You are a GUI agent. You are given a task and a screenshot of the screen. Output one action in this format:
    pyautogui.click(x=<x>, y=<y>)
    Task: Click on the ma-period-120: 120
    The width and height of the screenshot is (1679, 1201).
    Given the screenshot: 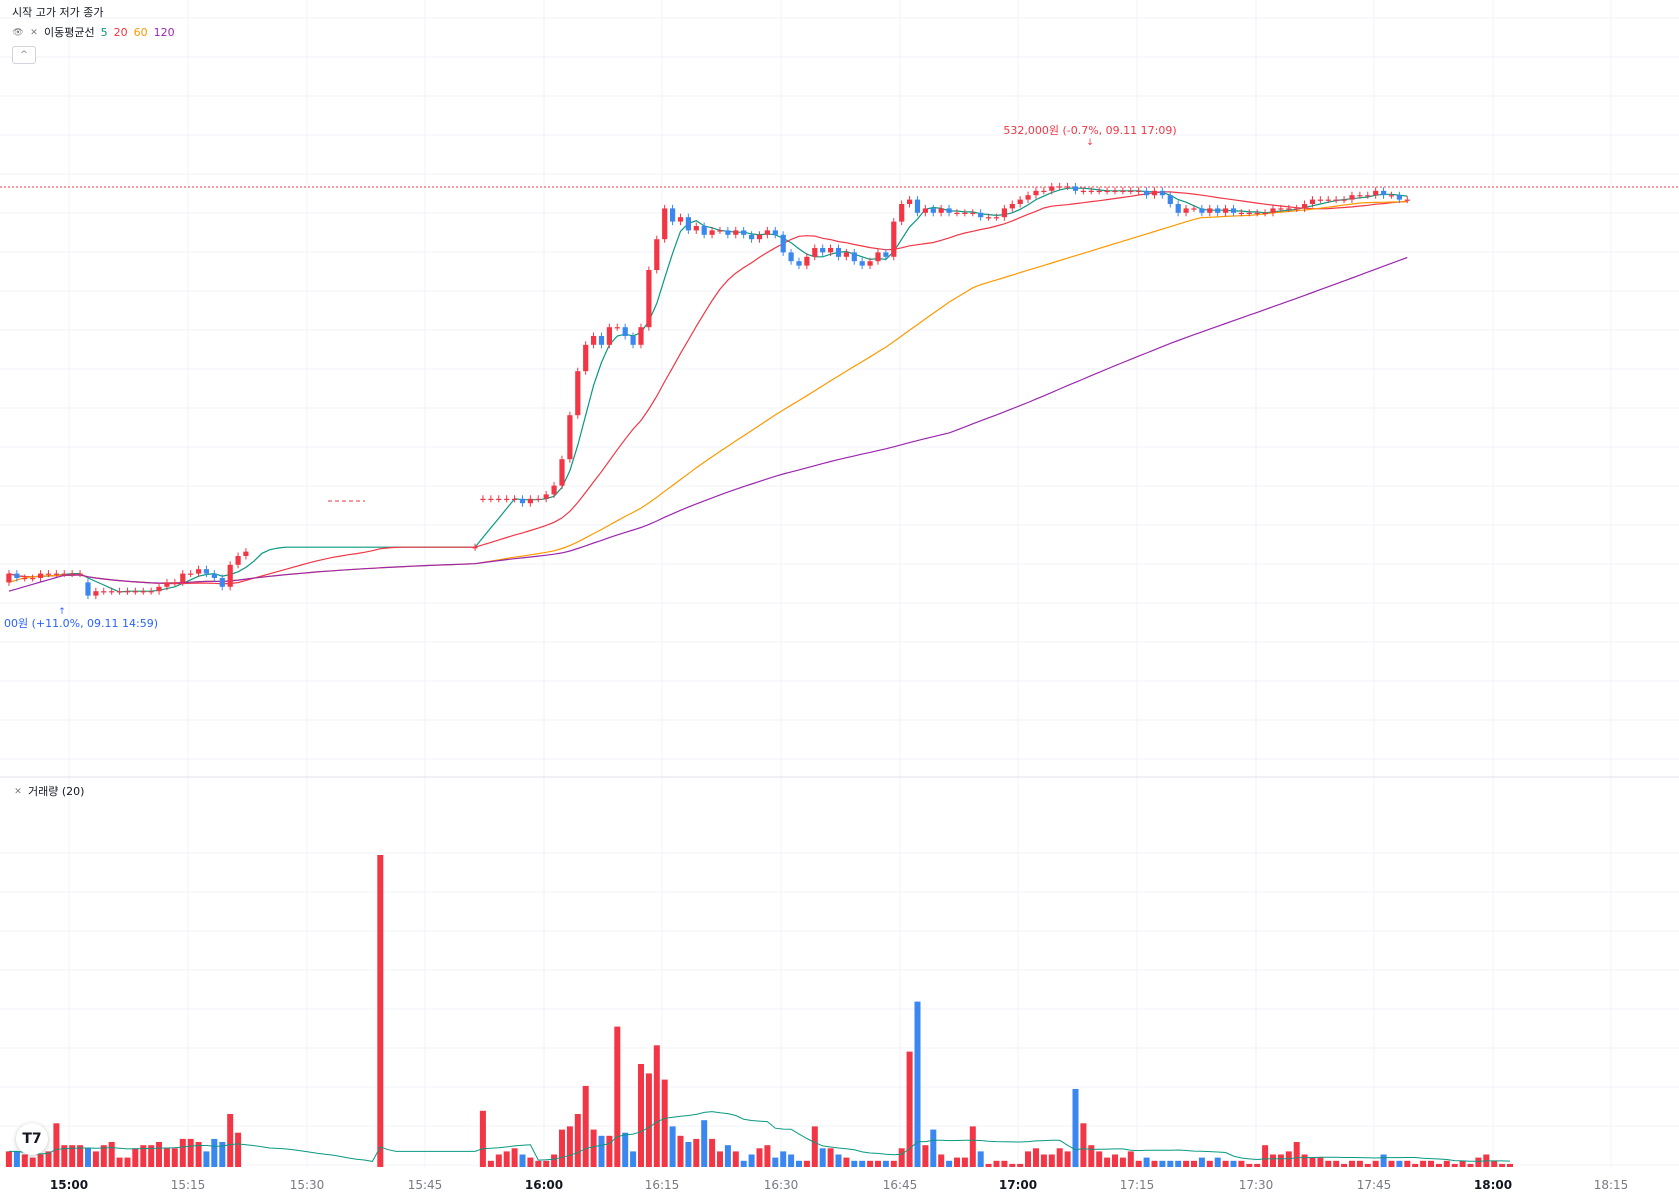 What is the action you would take?
    pyautogui.click(x=164, y=32)
    